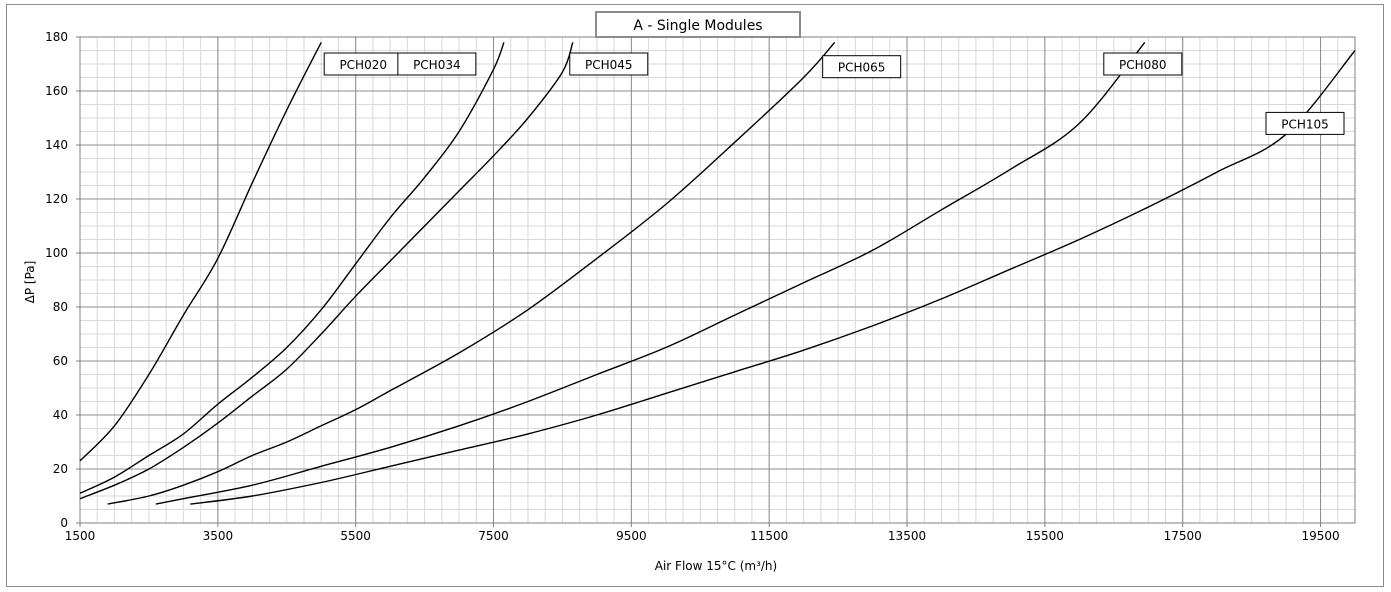  I want to click on chart-title: A - Single Modules, so click(697, 26).